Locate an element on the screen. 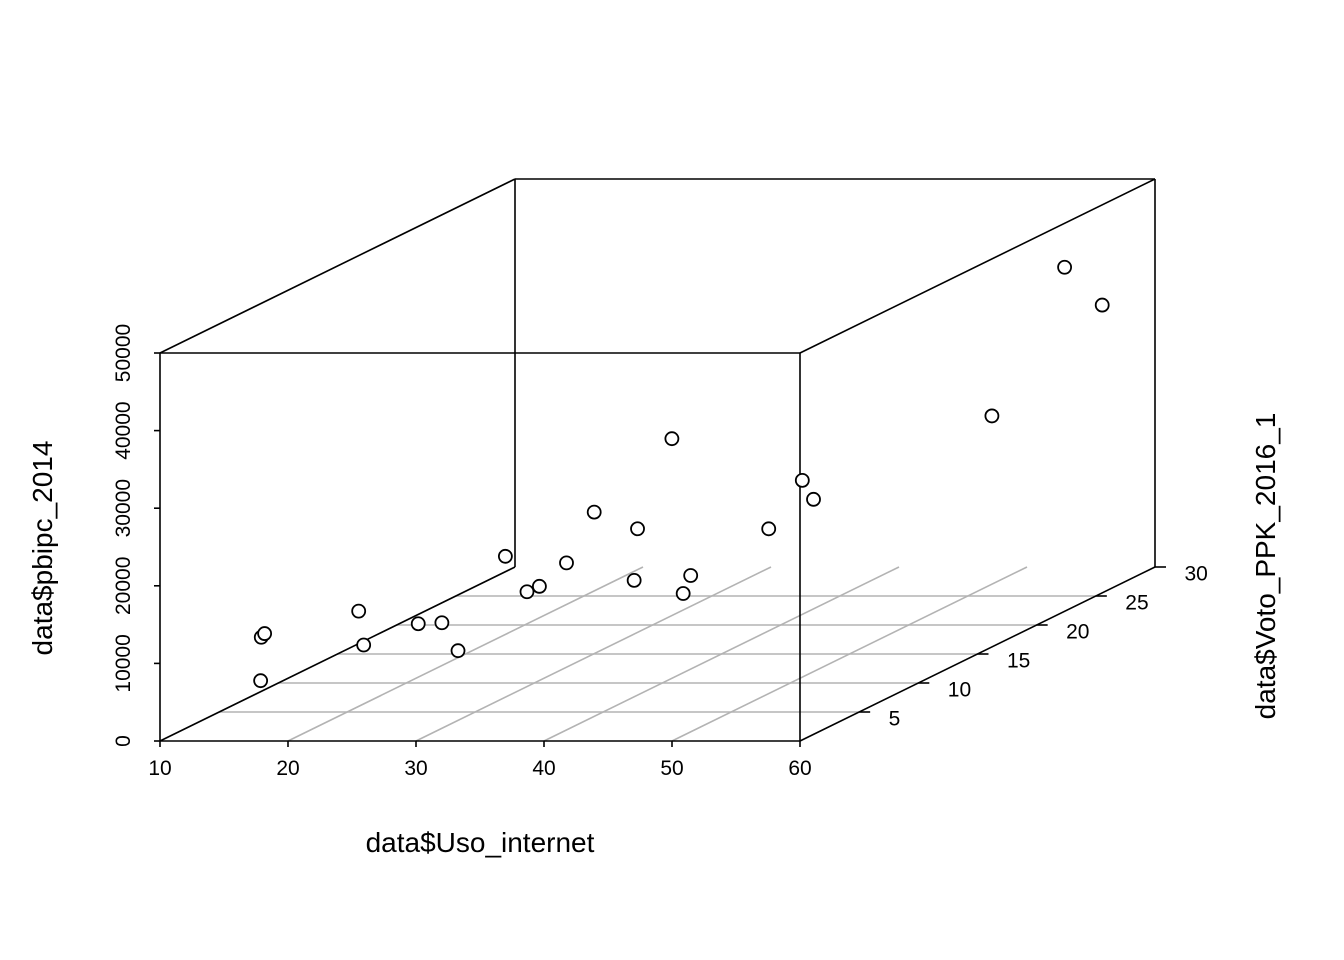  y-tick-label: 20 is located at coordinates (1077, 632).